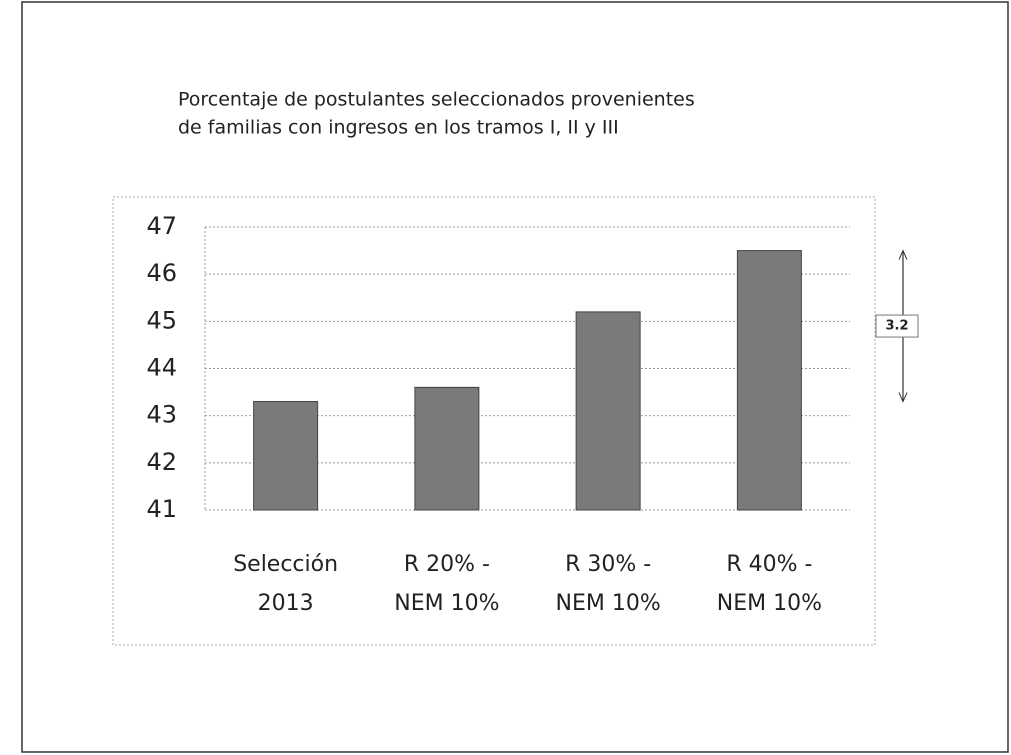 The image size is (1011, 755). I want to click on annotation: 3.2, so click(896, 326).